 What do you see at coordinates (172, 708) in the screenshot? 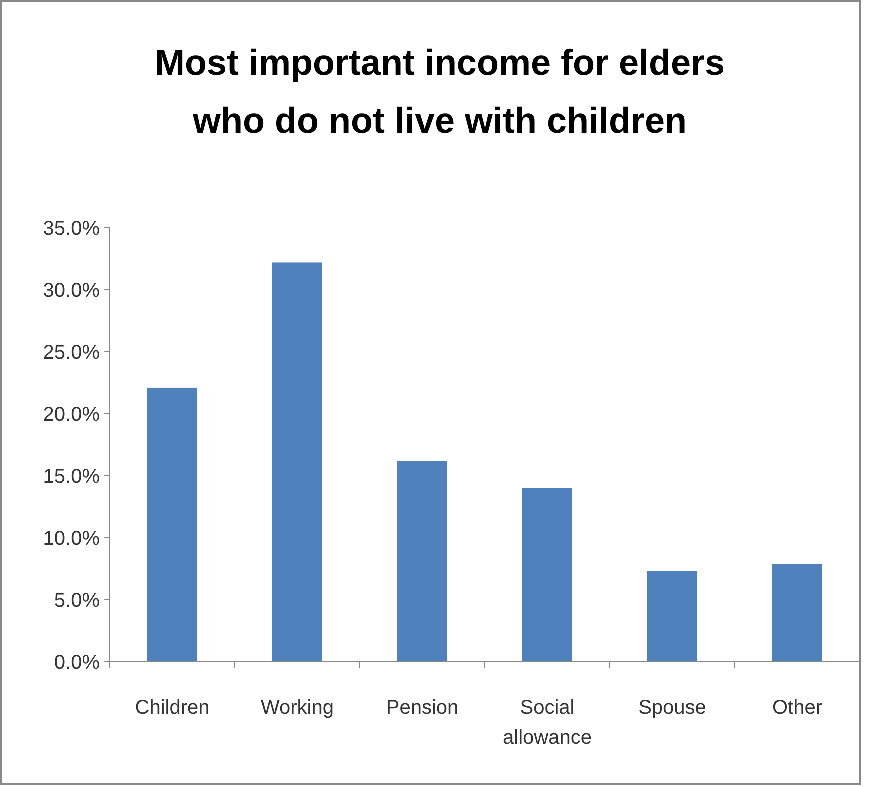
I see `x-tick-label: Children` at bounding box center [172, 708].